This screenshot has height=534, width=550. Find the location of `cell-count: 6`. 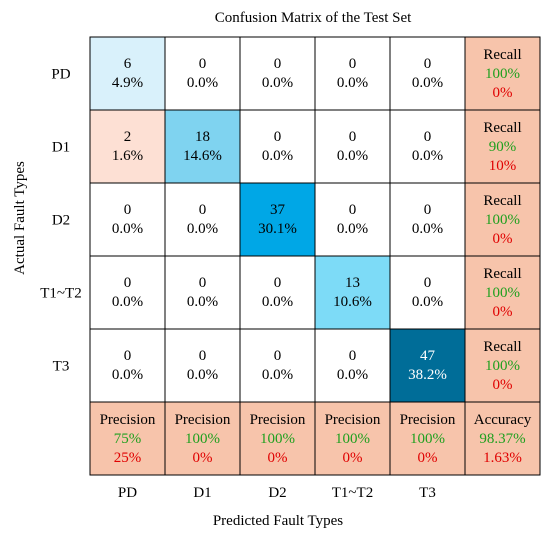

cell-count: 6 is located at coordinates (128, 64).